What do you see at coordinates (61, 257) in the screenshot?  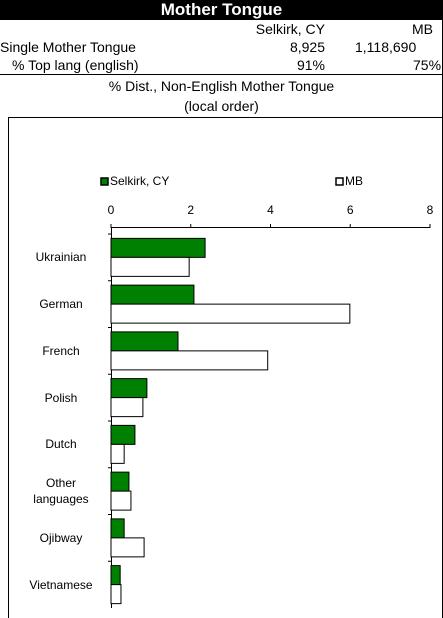 I see `y-tick-label: Ukrainian` at bounding box center [61, 257].